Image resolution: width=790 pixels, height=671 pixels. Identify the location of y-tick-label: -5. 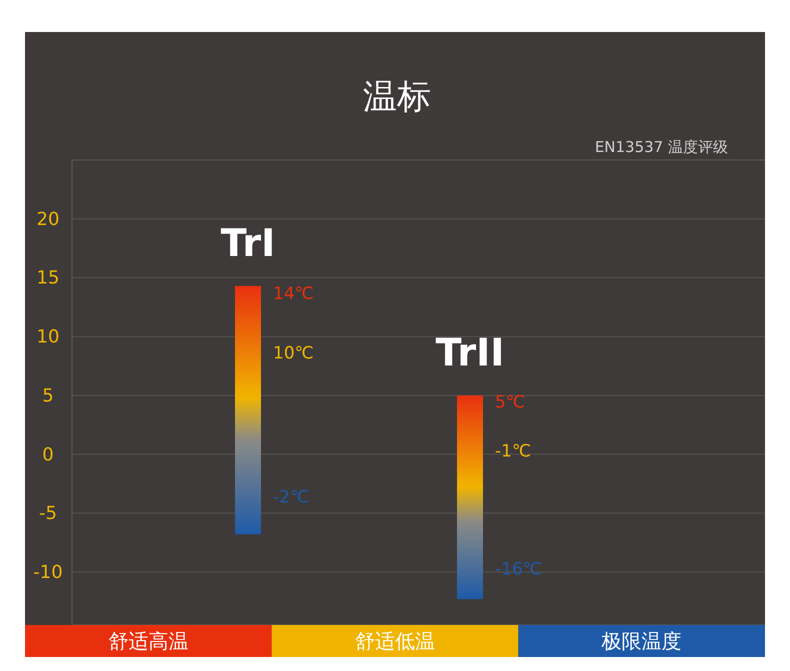
(48, 513).